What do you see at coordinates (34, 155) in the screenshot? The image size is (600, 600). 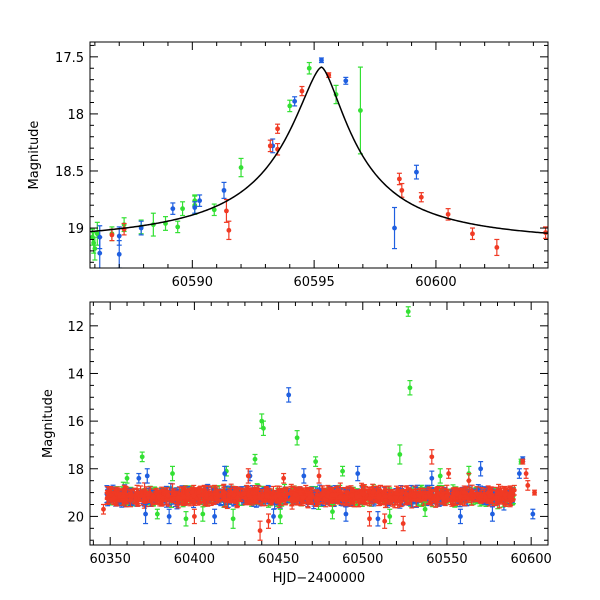 I see `y-axis-label: Magnitude` at bounding box center [34, 155].